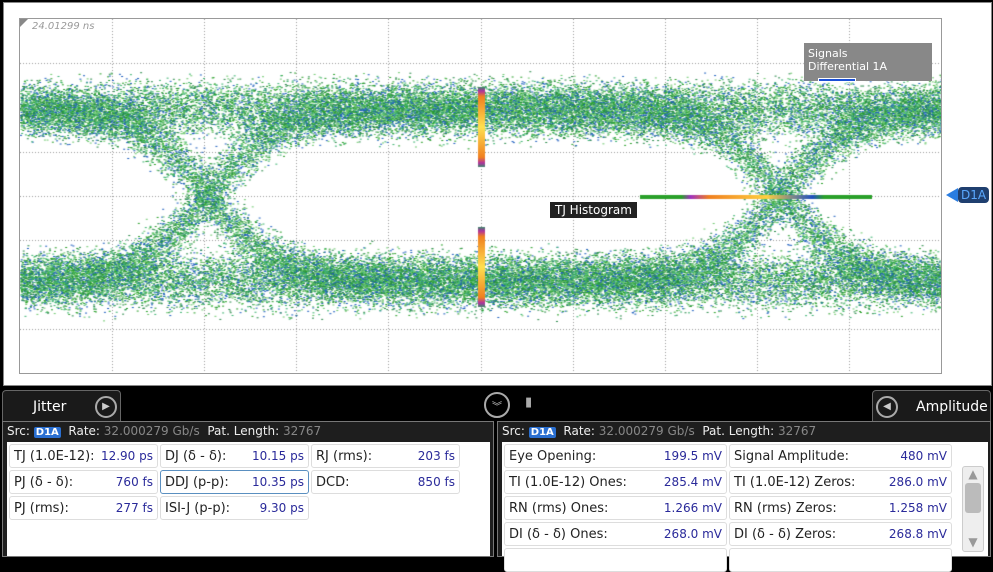 The image size is (993, 572). I want to click on scrollbar: ▲ ▼, so click(973, 509).